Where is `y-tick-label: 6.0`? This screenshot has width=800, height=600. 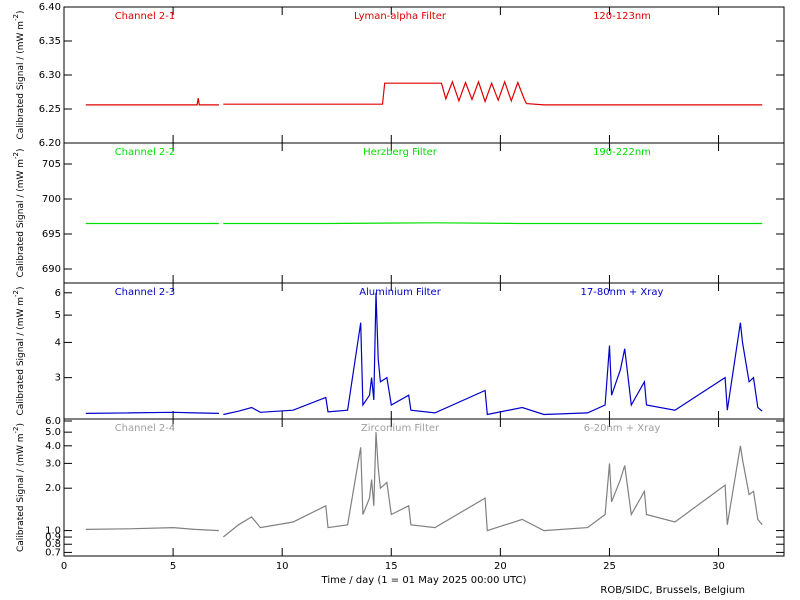
y-tick-label: 6.0 is located at coordinates (53, 421).